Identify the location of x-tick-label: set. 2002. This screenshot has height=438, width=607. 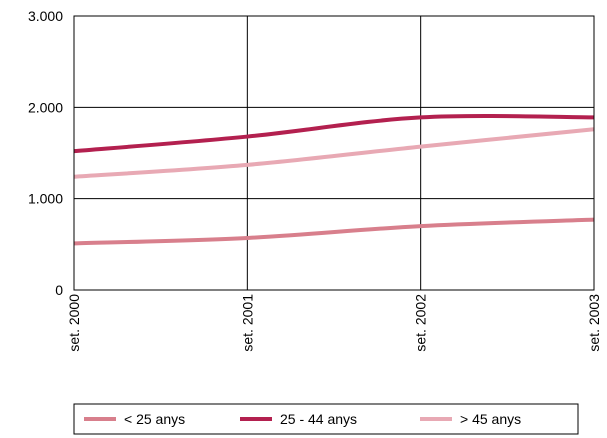
(421, 323).